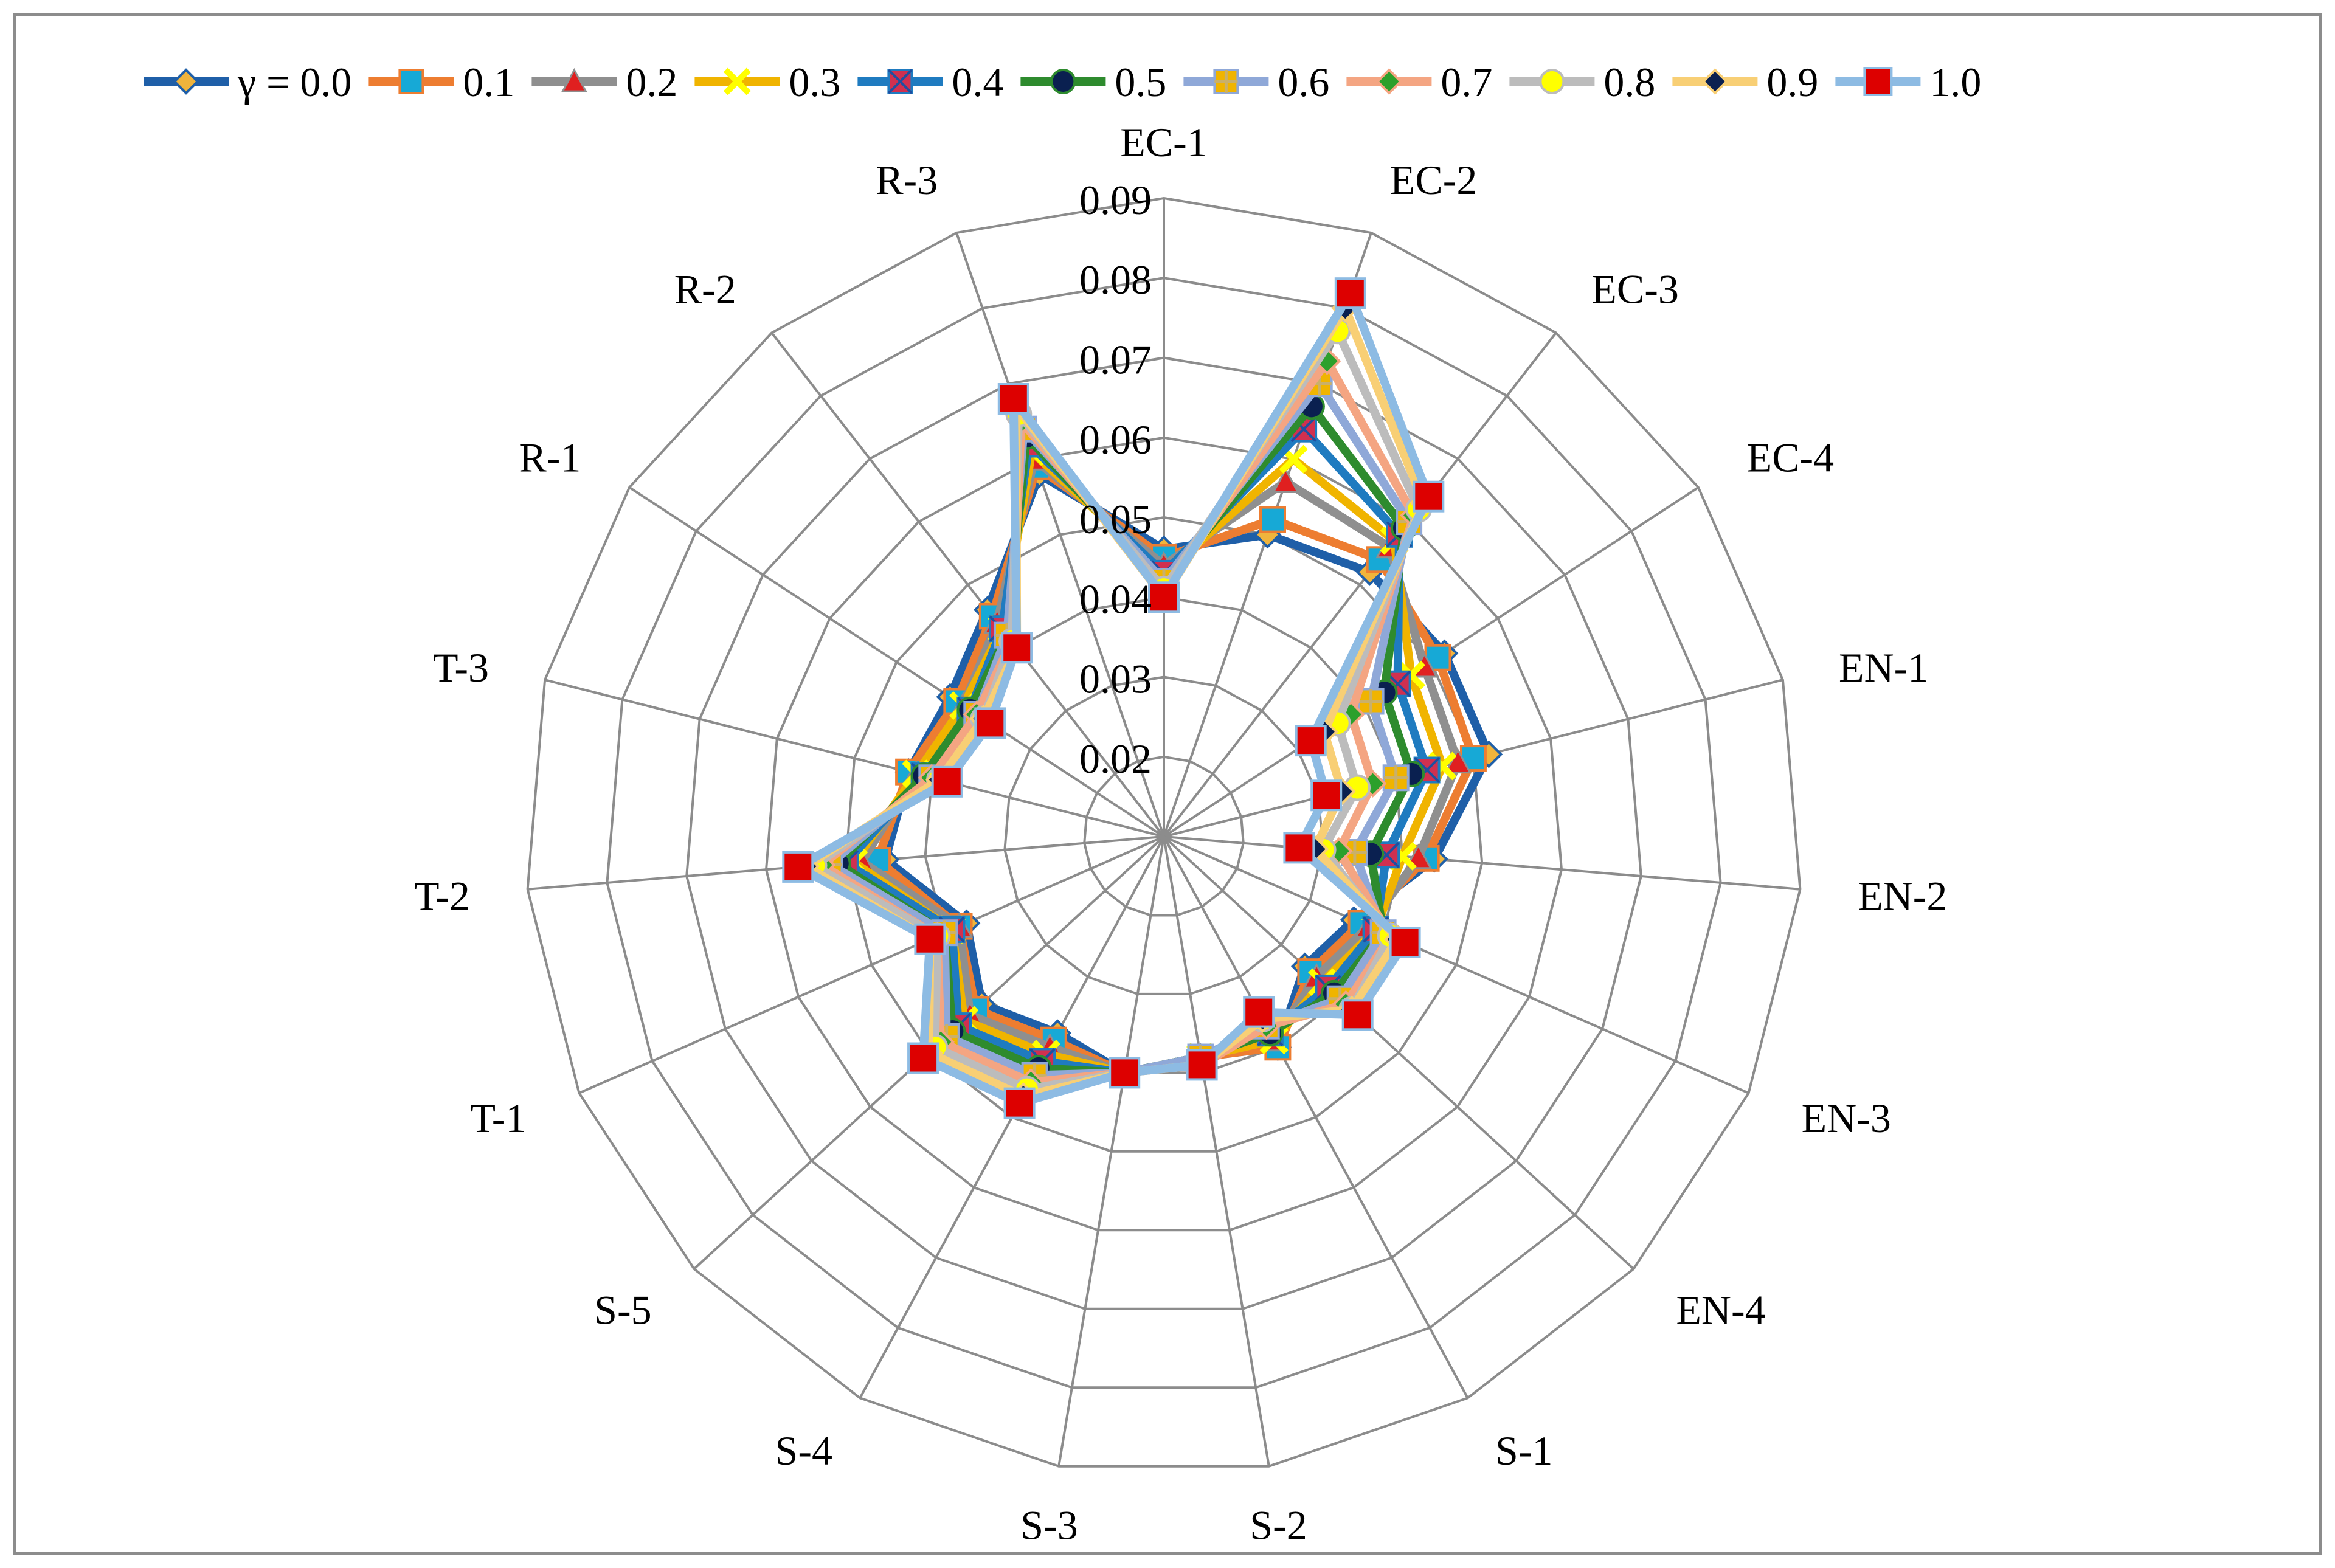 Image resolution: width=2335 pixels, height=1568 pixels. Describe the element at coordinates (1115, 200) in the screenshot. I see `r-tick-label: 0.09` at that location.